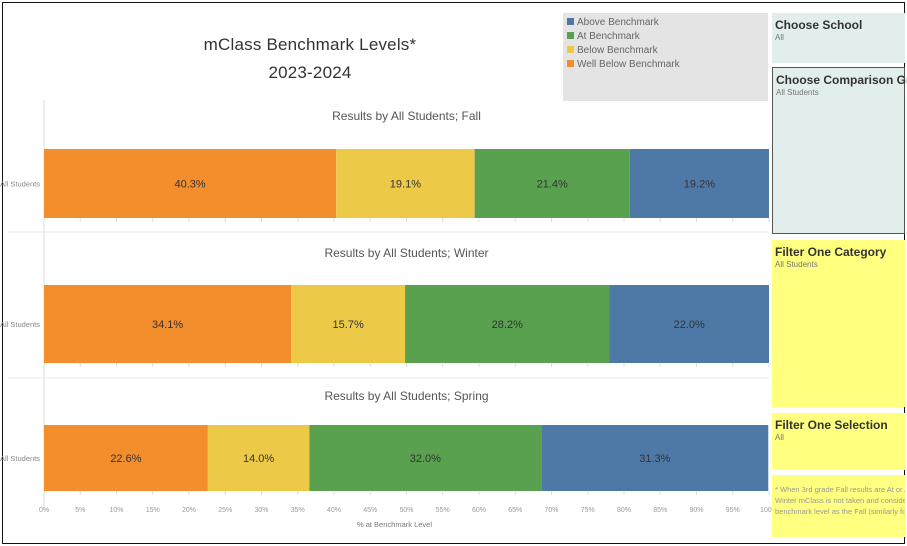 The image size is (907, 546). Describe the element at coordinates (479, 510) in the screenshot. I see `x-tick-label: 60%` at that location.